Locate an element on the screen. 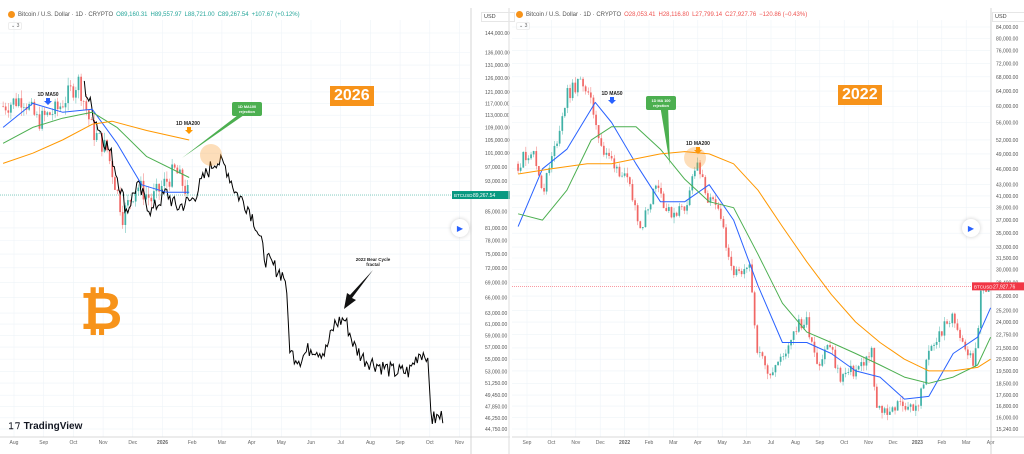 Image resolution: width=1024 pixels, height=454 pixels. arrow-down-icon is located at coordinates (612, 100).